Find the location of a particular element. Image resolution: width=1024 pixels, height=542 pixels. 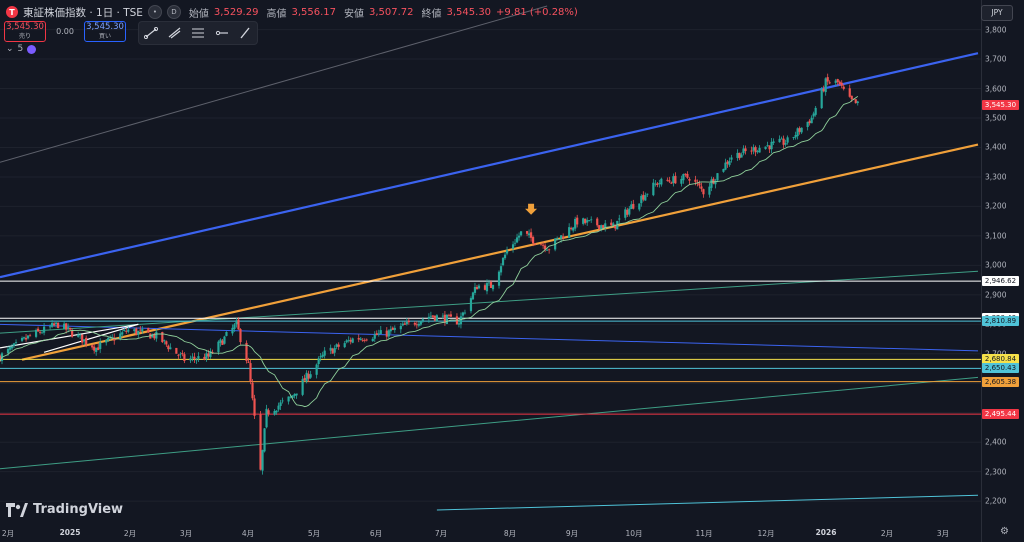

buy-button: 3,545.30 買い is located at coordinates (105, 31).